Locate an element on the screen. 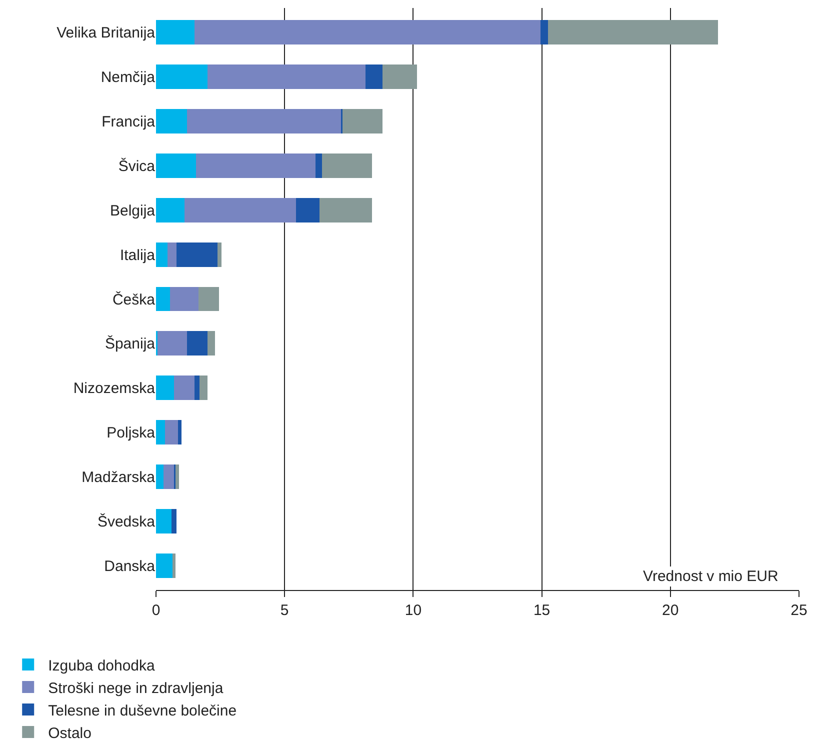 This screenshot has width=819, height=756. y-tick-label: Španija is located at coordinates (130, 343).